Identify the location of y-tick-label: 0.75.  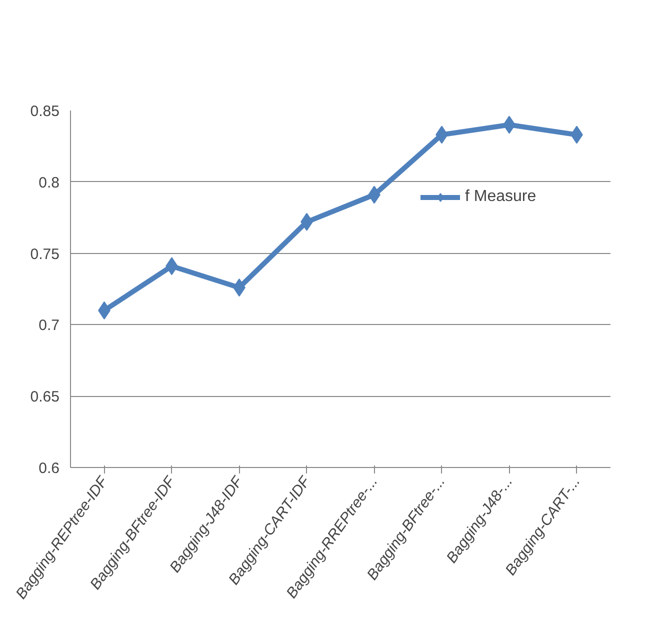
(45, 254).